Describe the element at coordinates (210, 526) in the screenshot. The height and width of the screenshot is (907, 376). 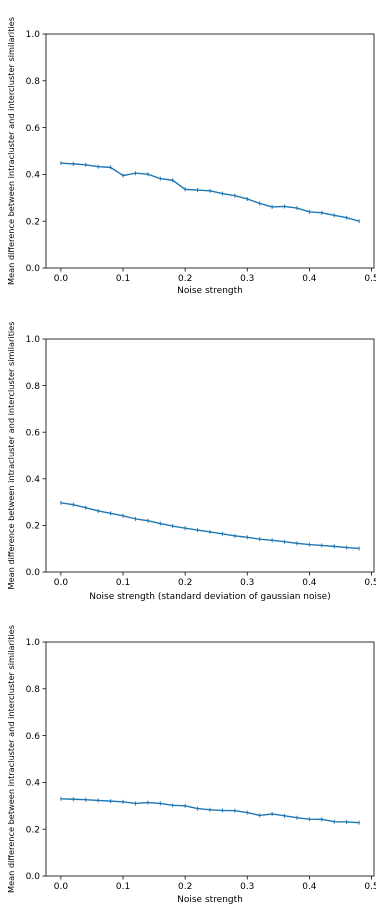
I see `series-line` at that location.